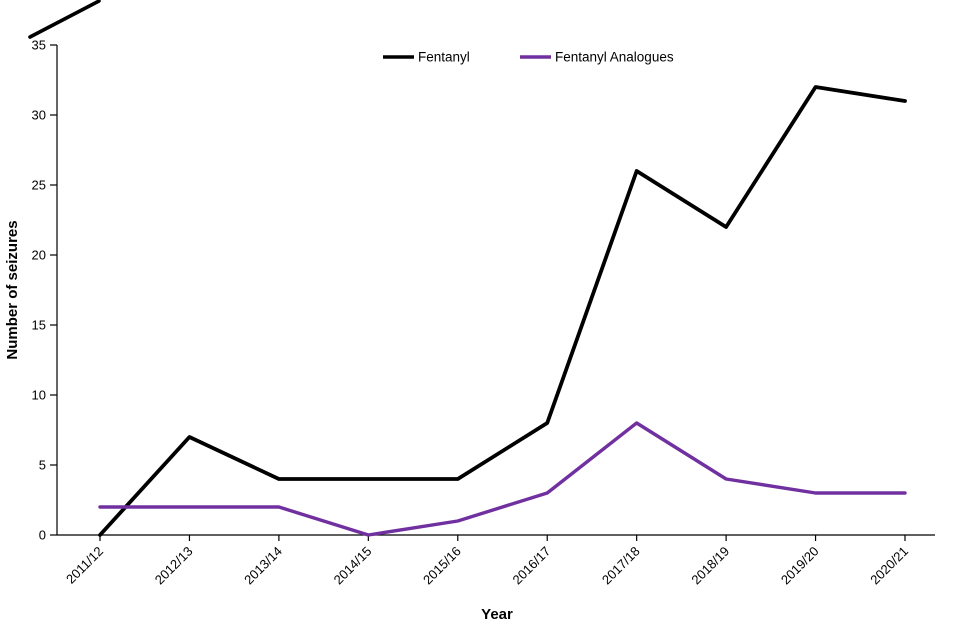 The height and width of the screenshot is (640, 960). Describe the element at coordinates (442, 566) in the screenshot. I see `x-tick-label: 2015/16` at that location.